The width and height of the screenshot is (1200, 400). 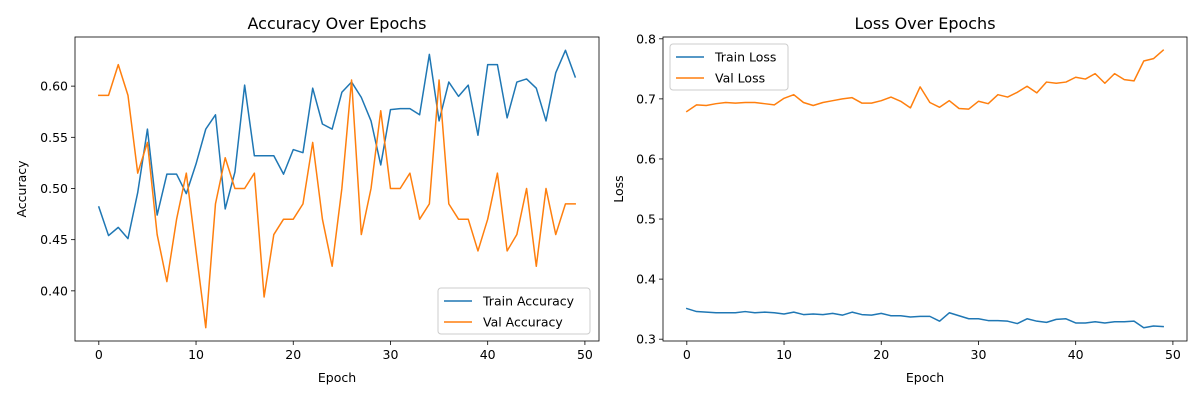 What do you see at coordinates (618, 188) in the screenshot?
I see `y-axis-label: Loss` at bounding box center [618, 188].